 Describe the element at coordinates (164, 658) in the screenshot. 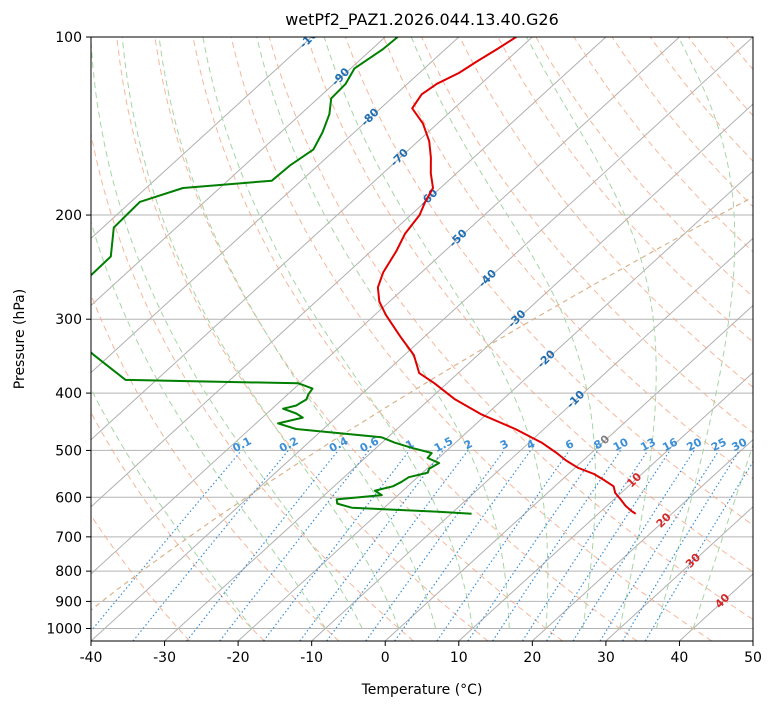

I see `x-tick-label: -30` at that location.